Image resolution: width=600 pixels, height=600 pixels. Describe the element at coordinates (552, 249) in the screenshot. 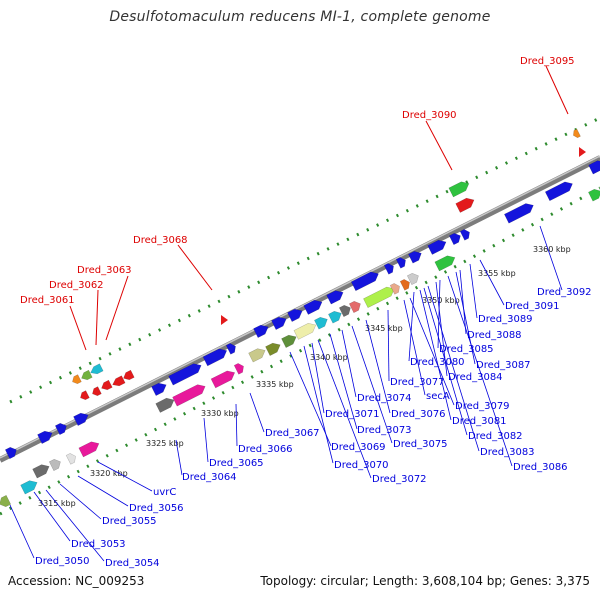

I see `tick-label: 3360 kbp` at that location.